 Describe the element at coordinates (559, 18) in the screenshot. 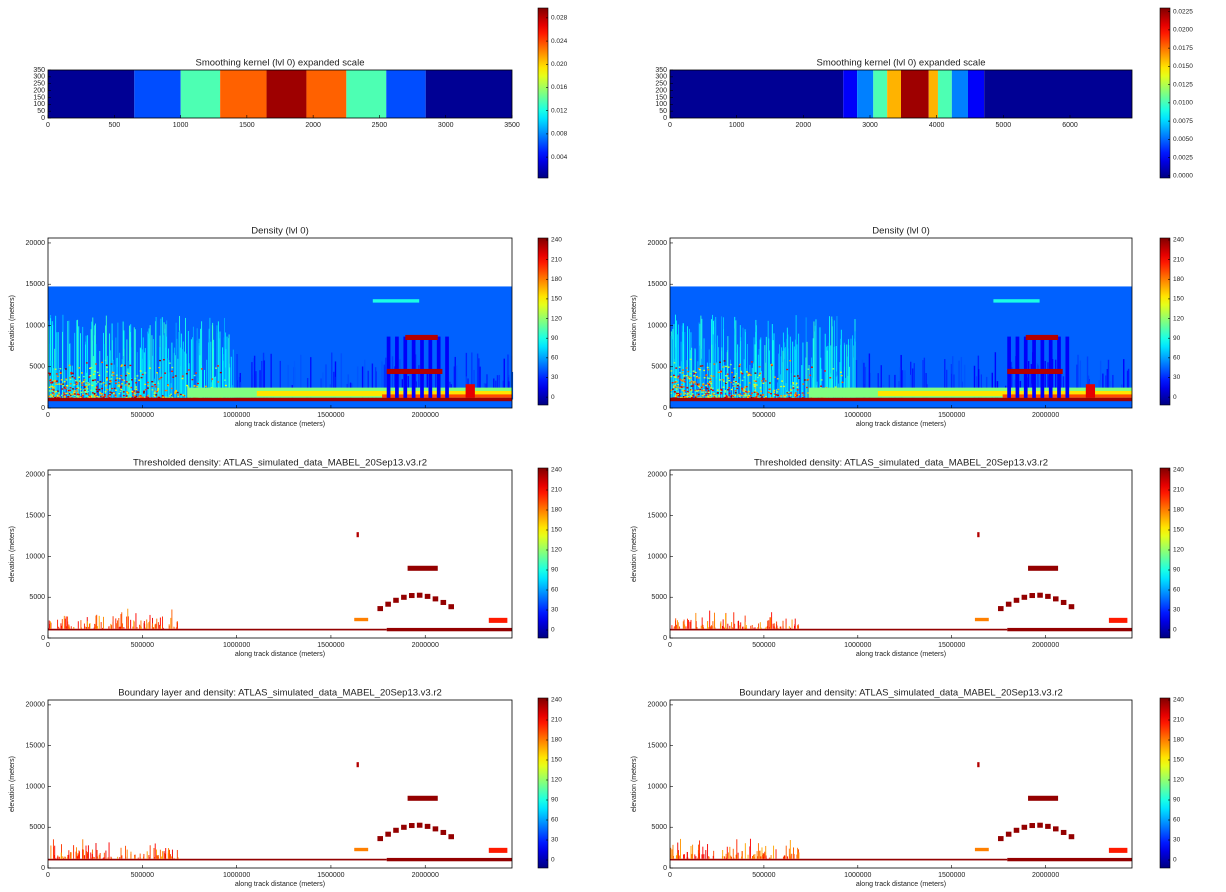

I see `colorbar-tick-label: 0.028` at that location.